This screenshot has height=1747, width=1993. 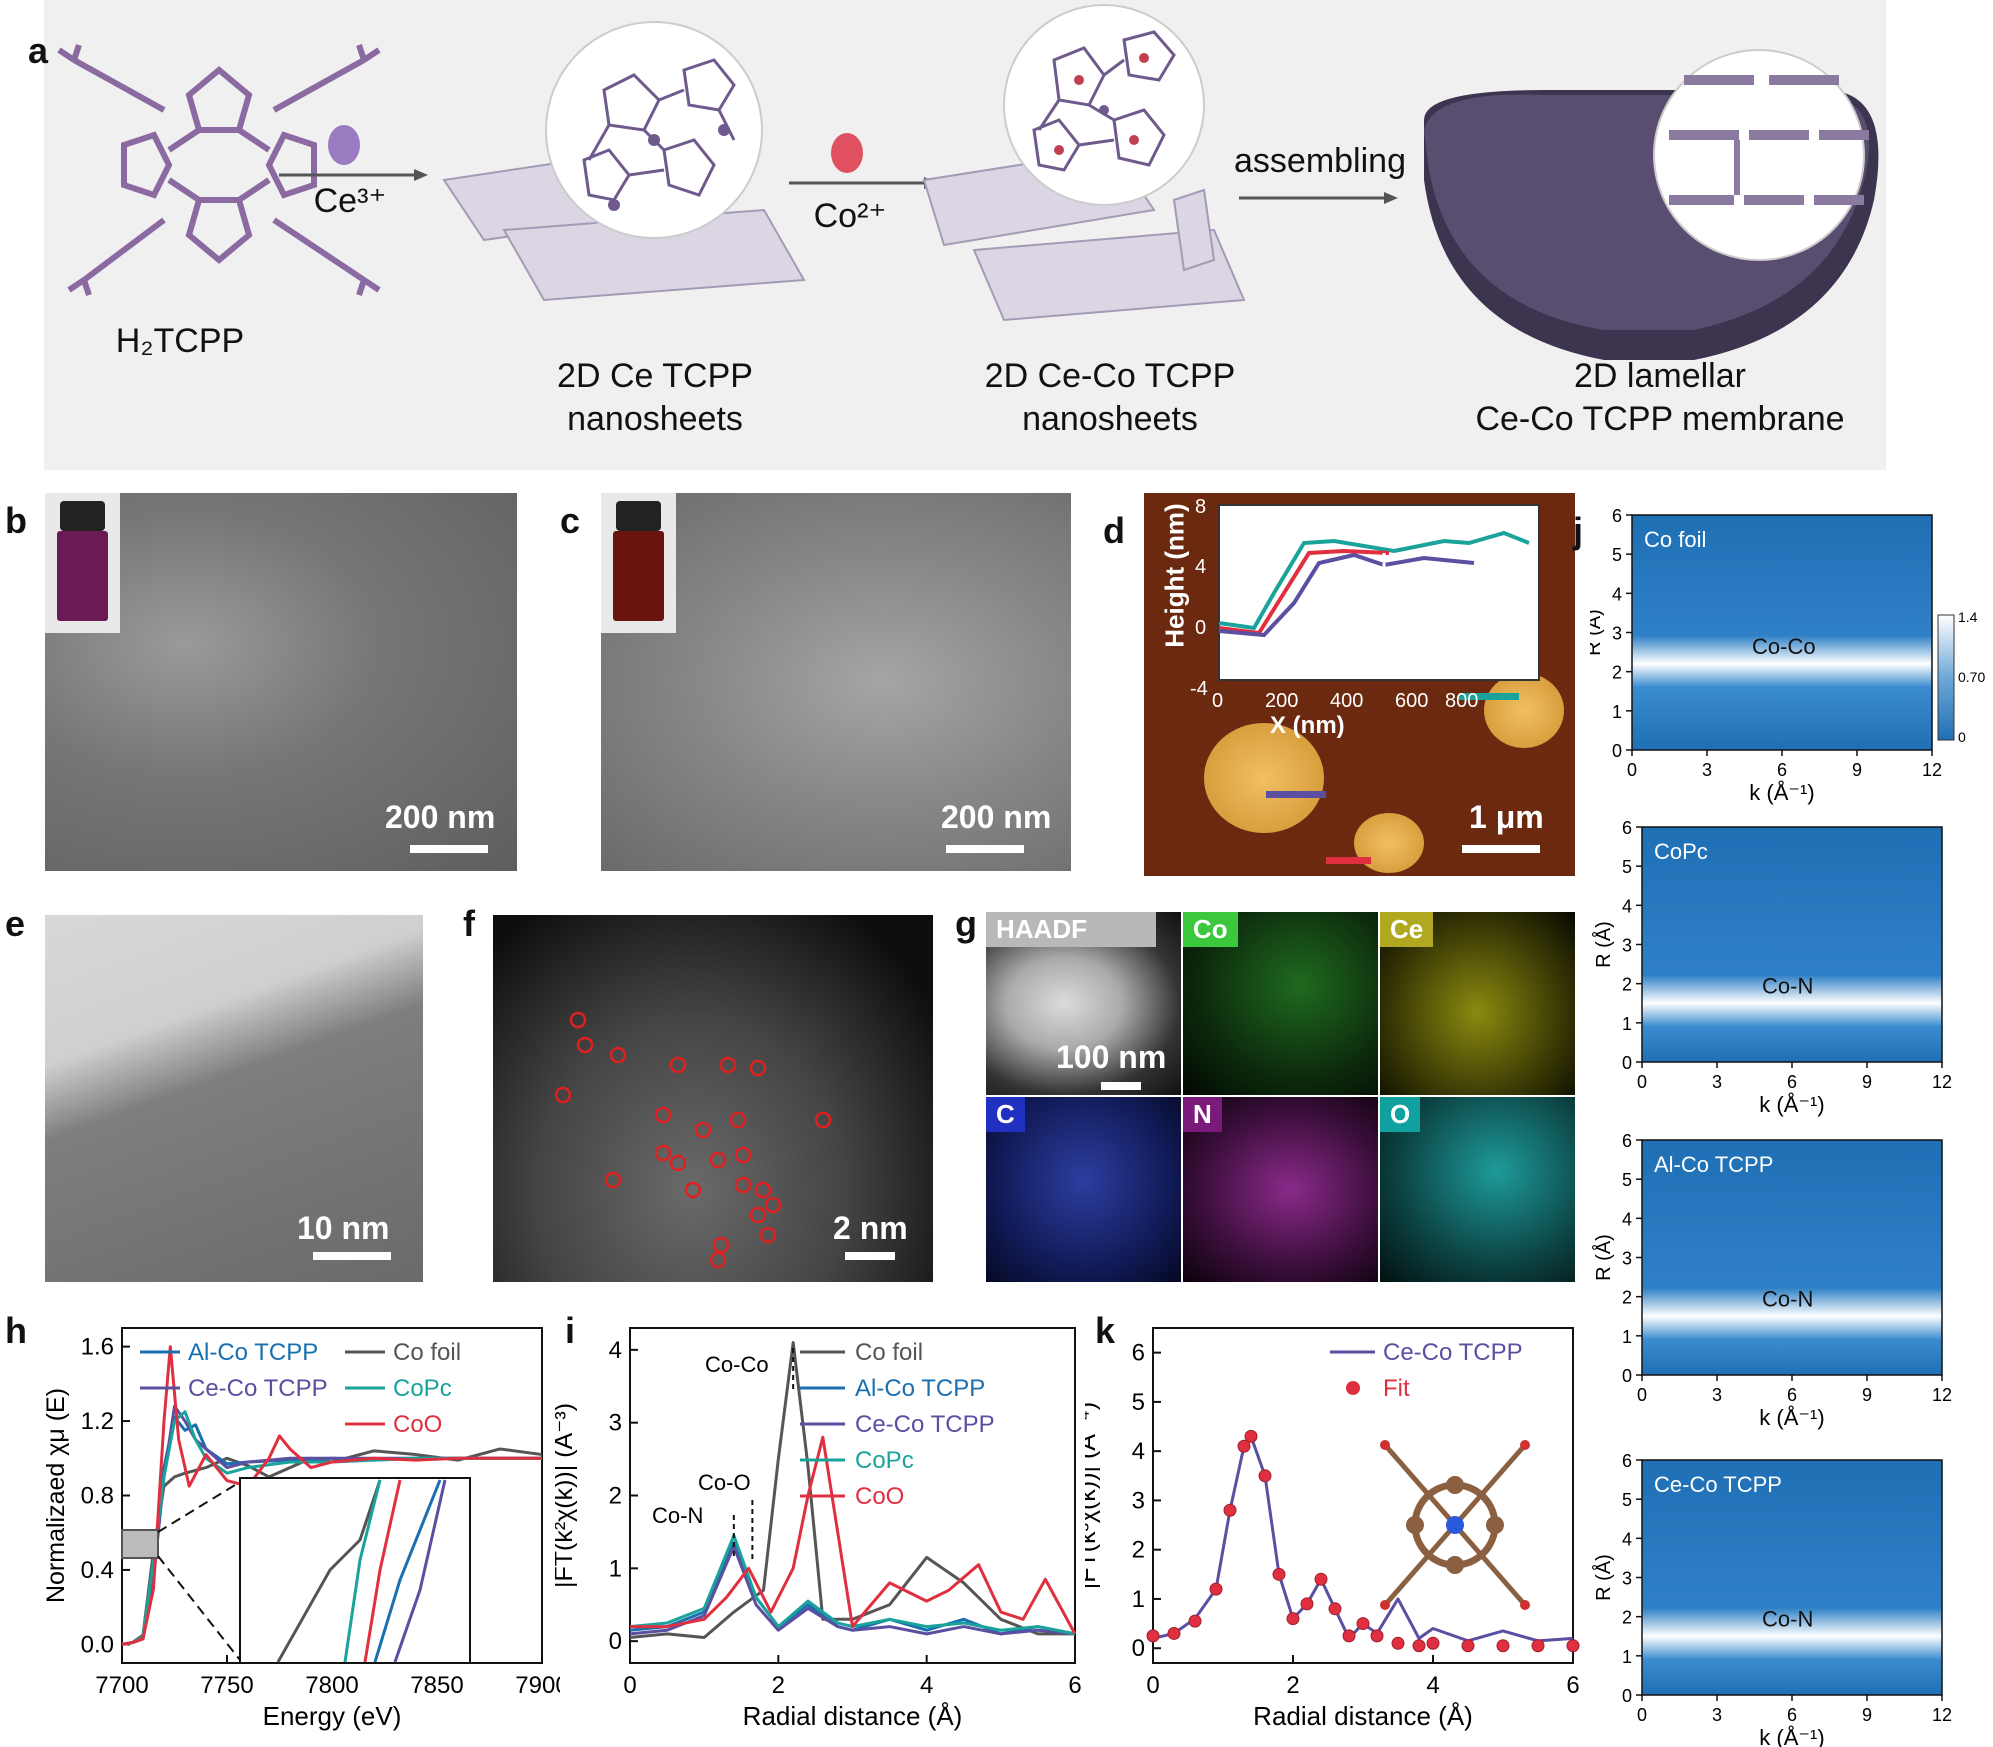 I want to click on eds-label-co: Co, so click(x=1210, y=929).